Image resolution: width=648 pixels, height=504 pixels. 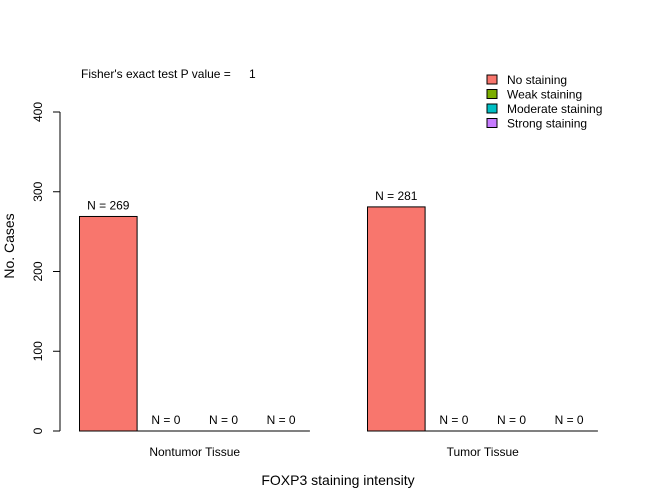 What do you see at coordinates (38, 430) in the screenshot?
I see `y-tick-label: 0` at bounding box center [38, 430].